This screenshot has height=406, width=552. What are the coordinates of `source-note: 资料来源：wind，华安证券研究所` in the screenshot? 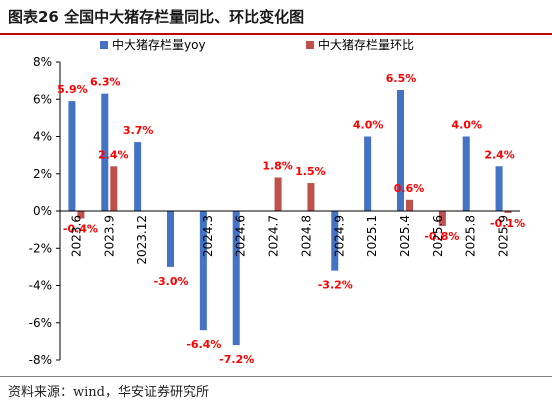 It's located at (108, 392).